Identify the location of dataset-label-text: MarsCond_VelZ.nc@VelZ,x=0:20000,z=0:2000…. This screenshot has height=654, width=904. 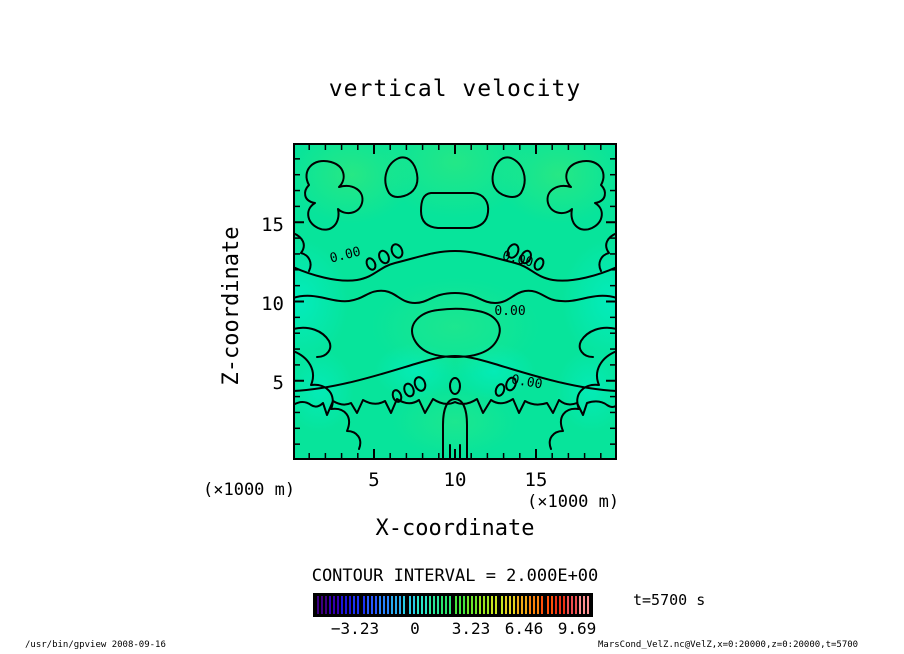
(728, 645).